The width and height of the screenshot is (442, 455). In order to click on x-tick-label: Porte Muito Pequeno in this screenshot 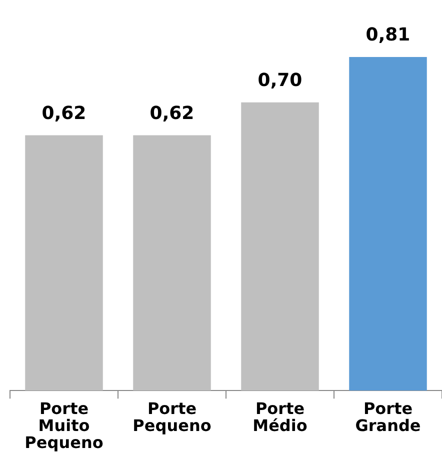, I will do `click(64, 425)`.